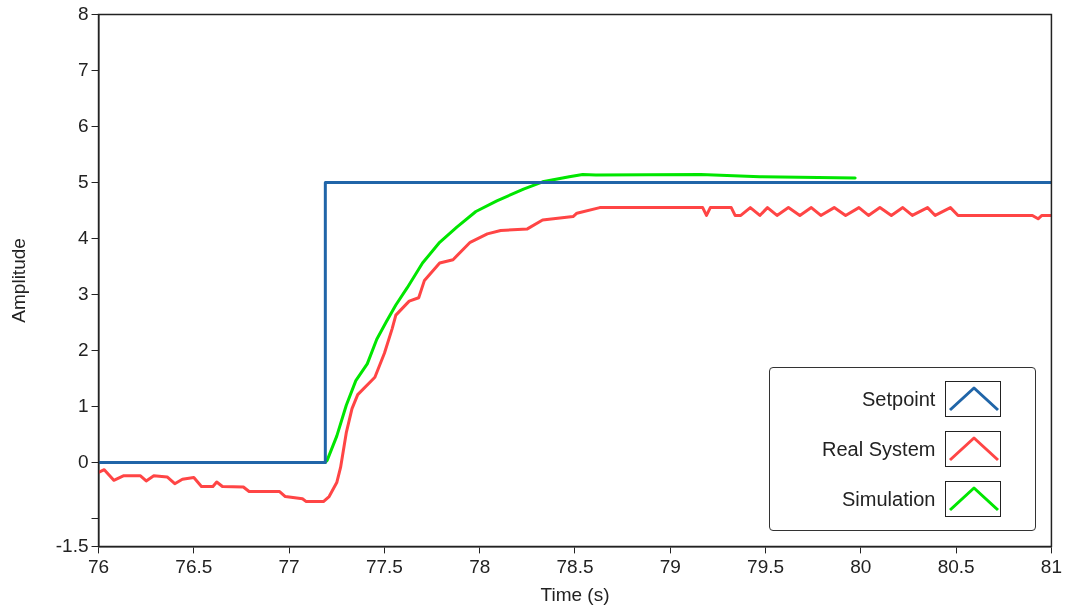  Describe the element at coordinates (384, 567) in the screenshot. I see `x-tick-label: 77.5` at that location.